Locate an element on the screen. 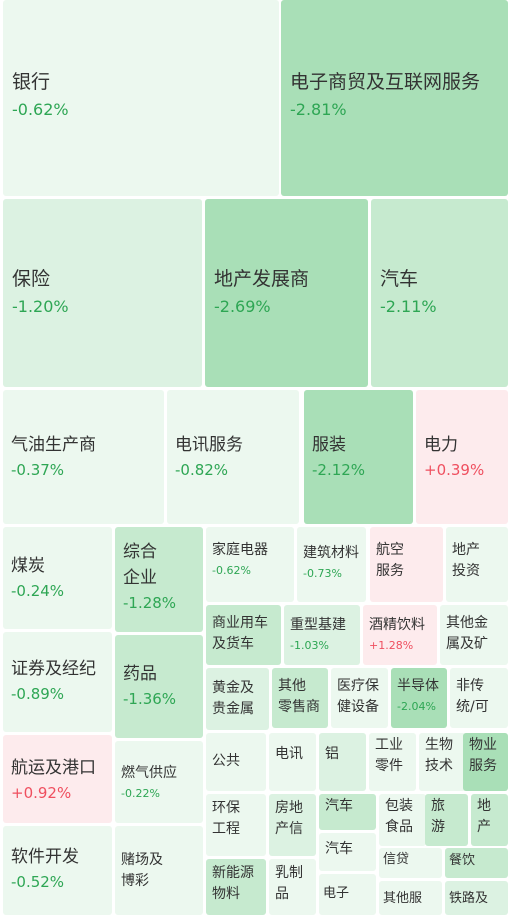  sector-name: 公共 is located at coordinates (226, 761).